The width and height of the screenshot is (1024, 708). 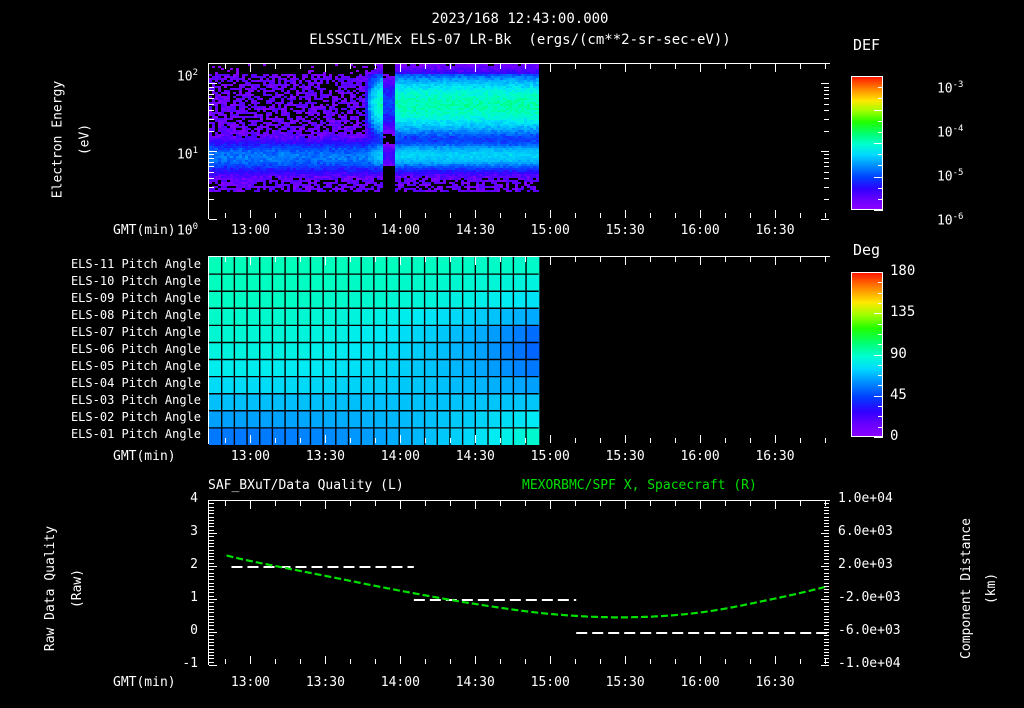 I want to click on timeseries-xaxis-label: GMT(min), so click(x=144, y=682).